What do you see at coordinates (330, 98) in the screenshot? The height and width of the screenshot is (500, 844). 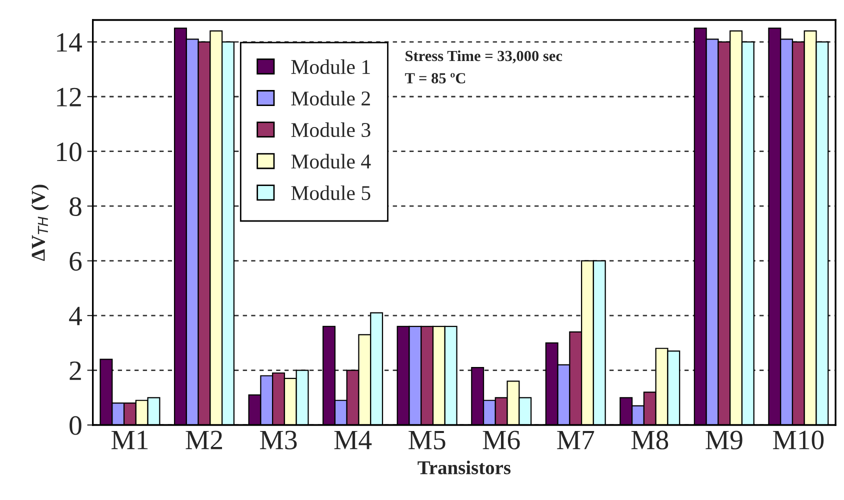 I see `legend-label: Module 2` at bounding box center [330, 98].